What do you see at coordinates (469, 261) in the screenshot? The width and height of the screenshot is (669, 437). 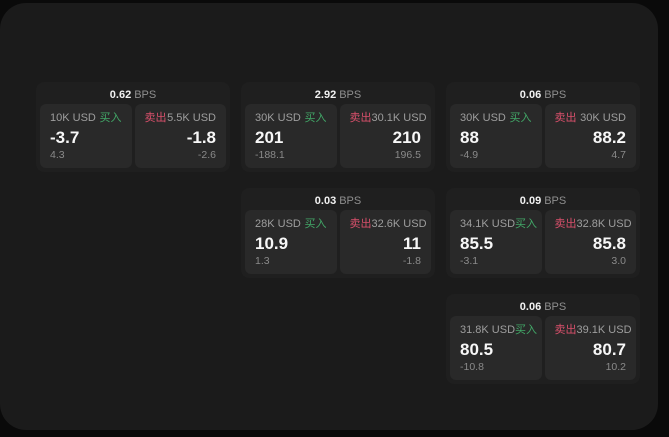 I see `buy-delta: -3.1` at bounding box center [469, 261].